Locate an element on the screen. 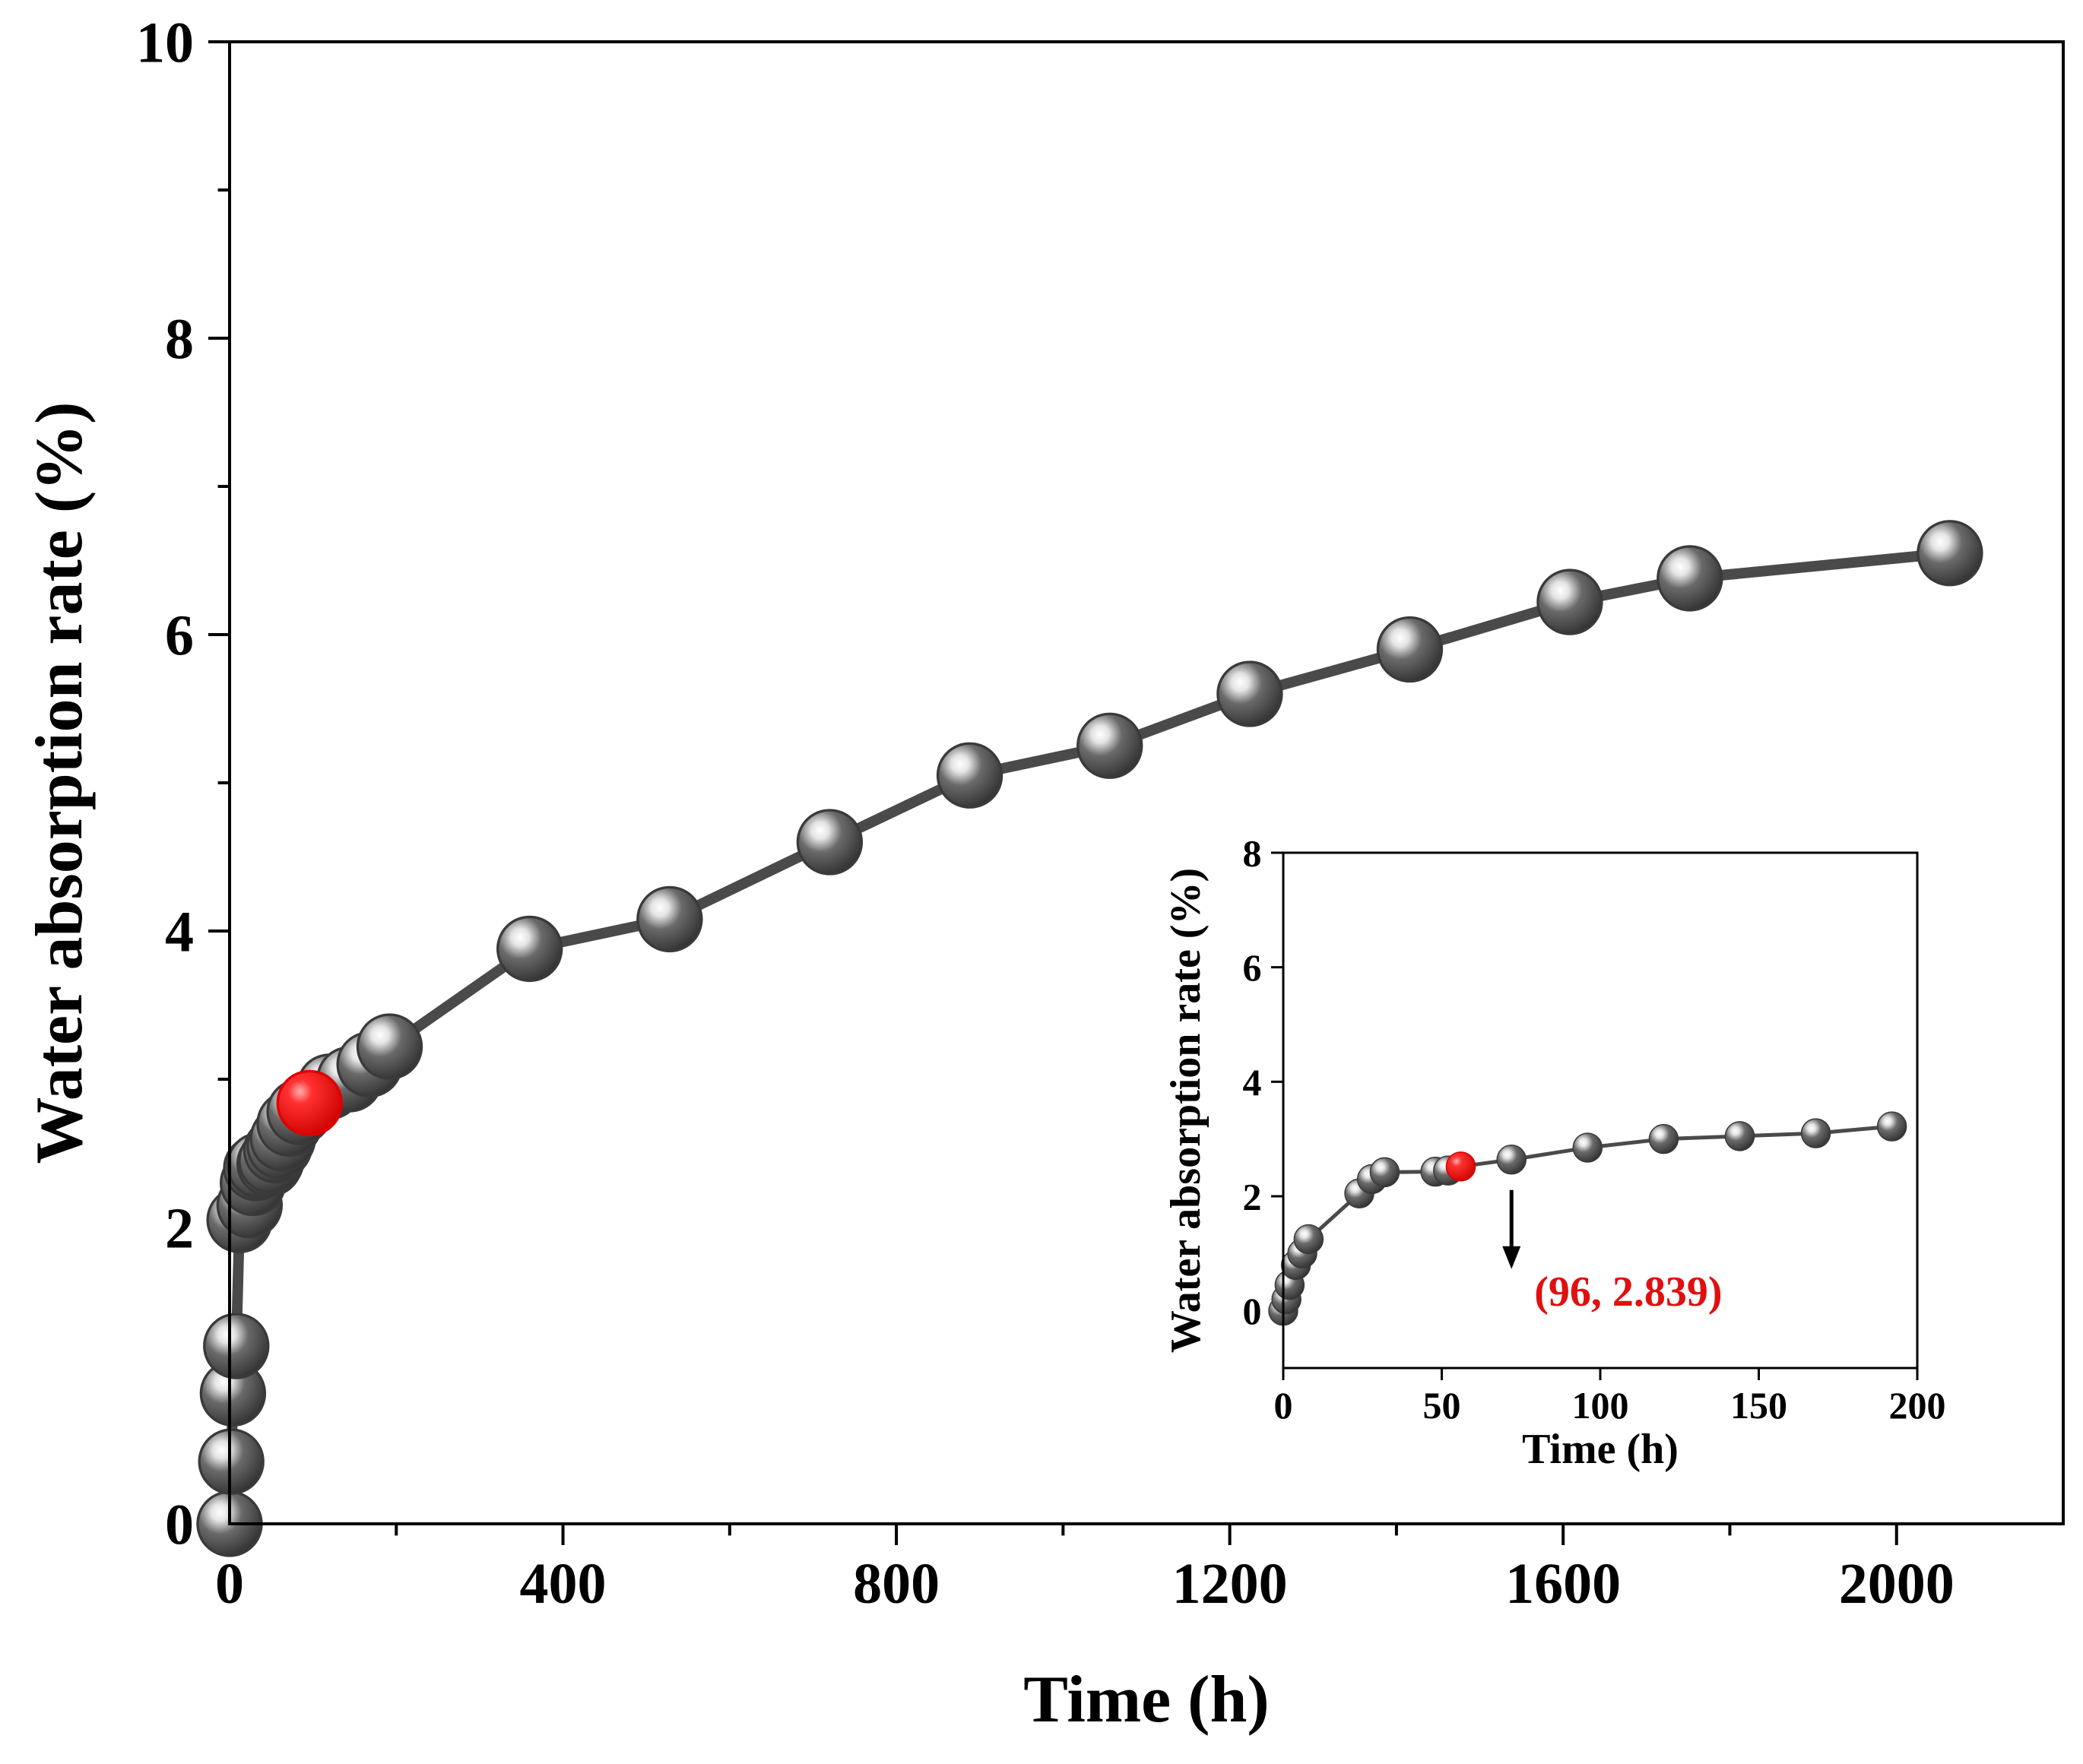 The height and width of the screenshot is (1764, 2083). inset-y-tick-label: 4 is located at coordinates (1252, 1082).